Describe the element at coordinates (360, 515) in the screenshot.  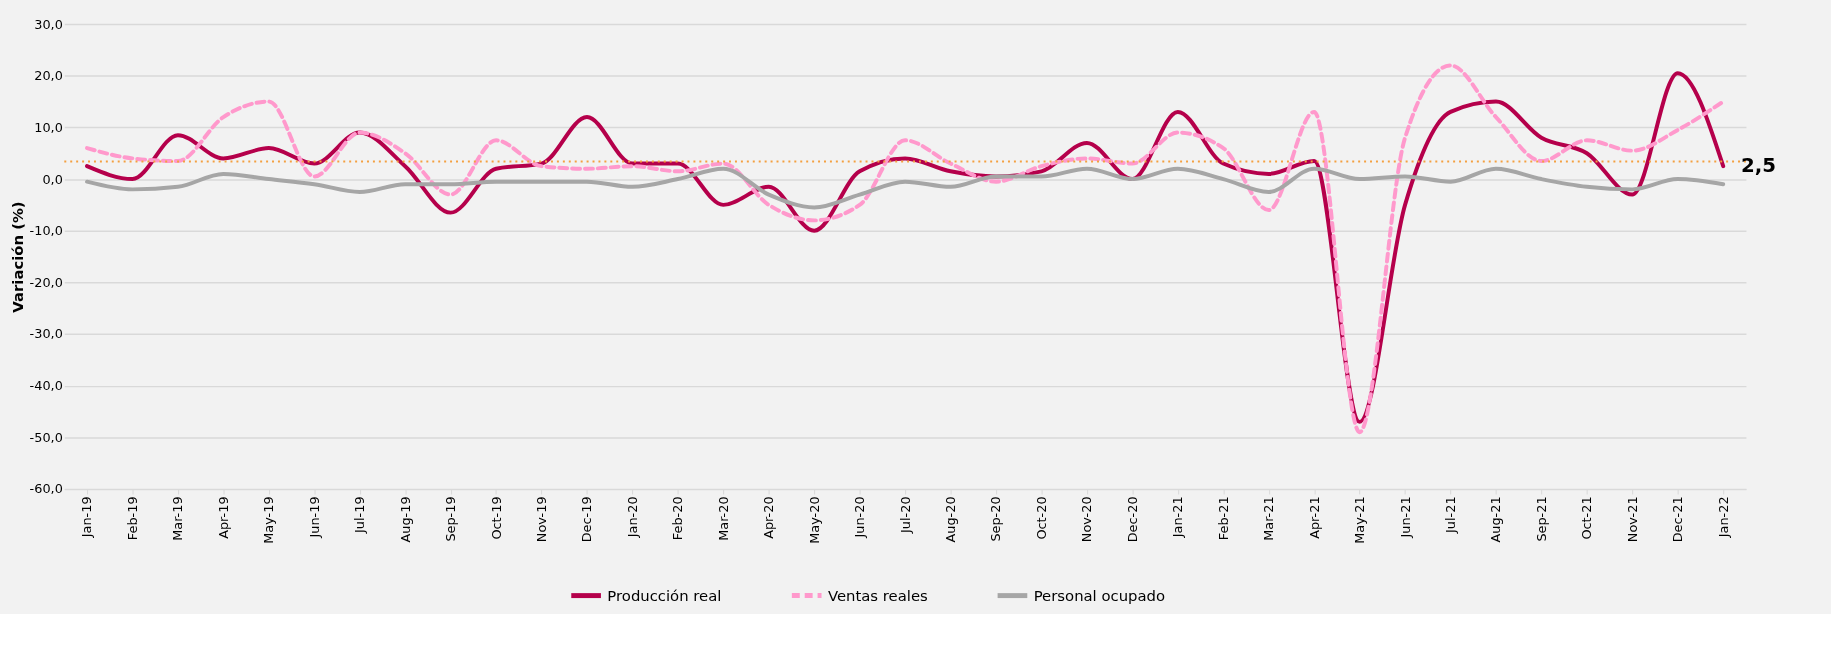
I see `x-tick-label: Jul-19` at that location.